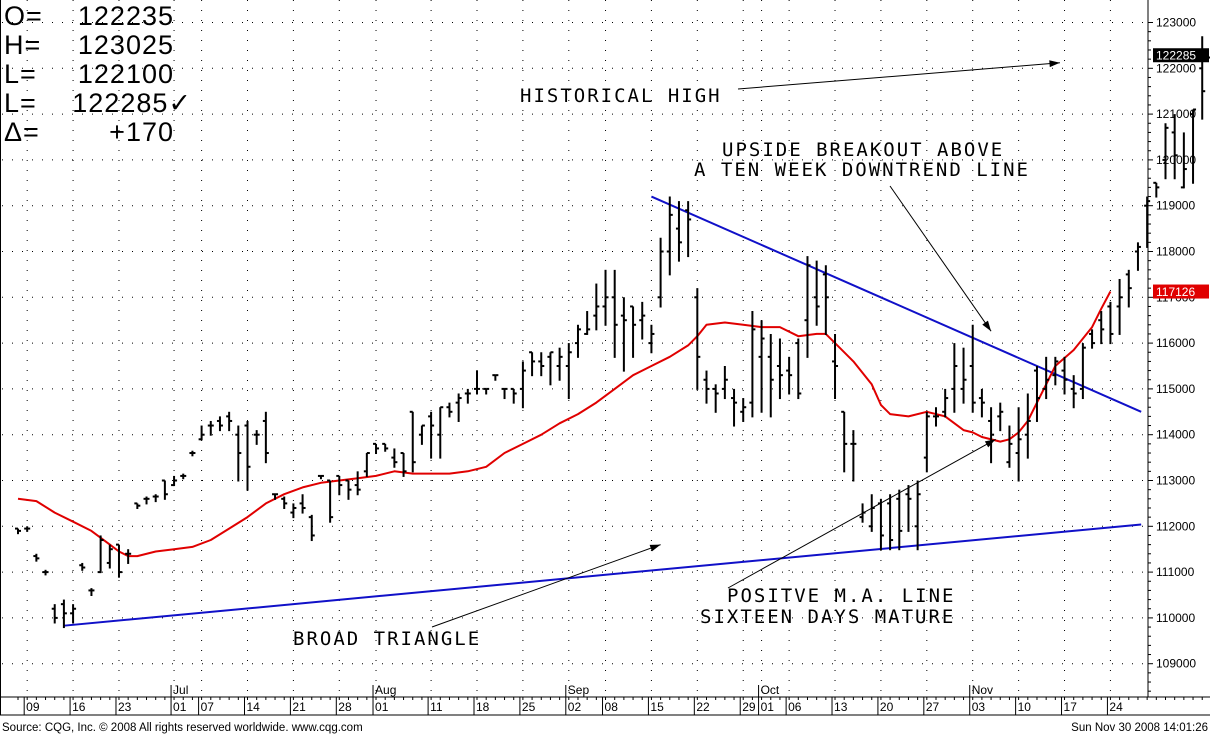 The width and height of the screenshot is (1210, 735). Describe the element at coordinates (1175, 343) in the screenshot. I see `y-tick-label: 116000` at that location.